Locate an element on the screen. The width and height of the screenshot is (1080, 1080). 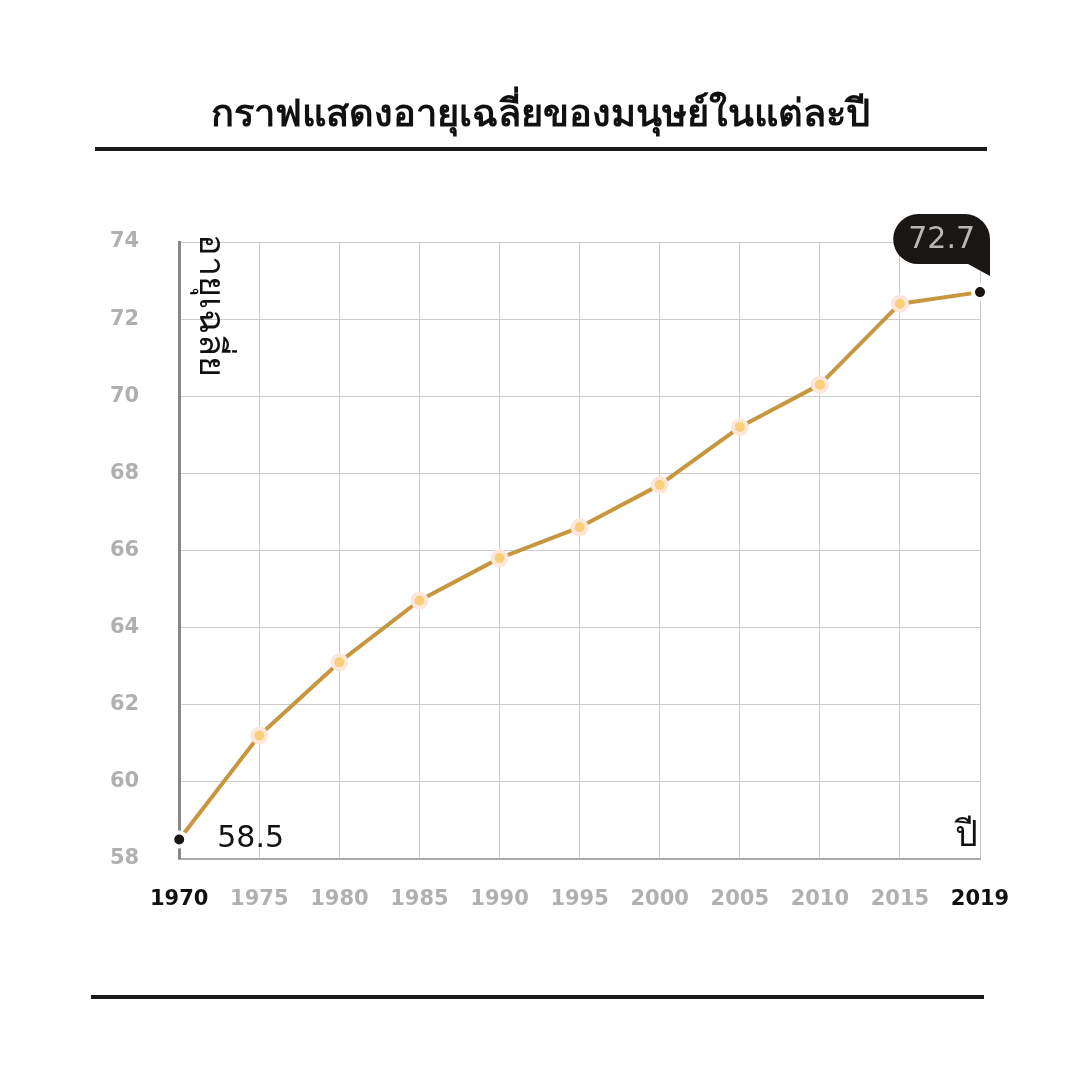
x-axis-title: ปี is located at coordinates (966, 834).